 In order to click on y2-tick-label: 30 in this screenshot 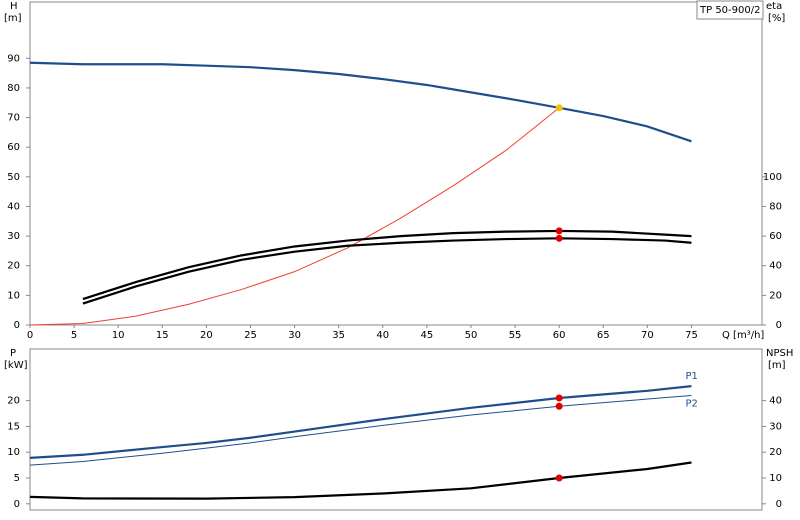, I will do `click(775, 426)`.